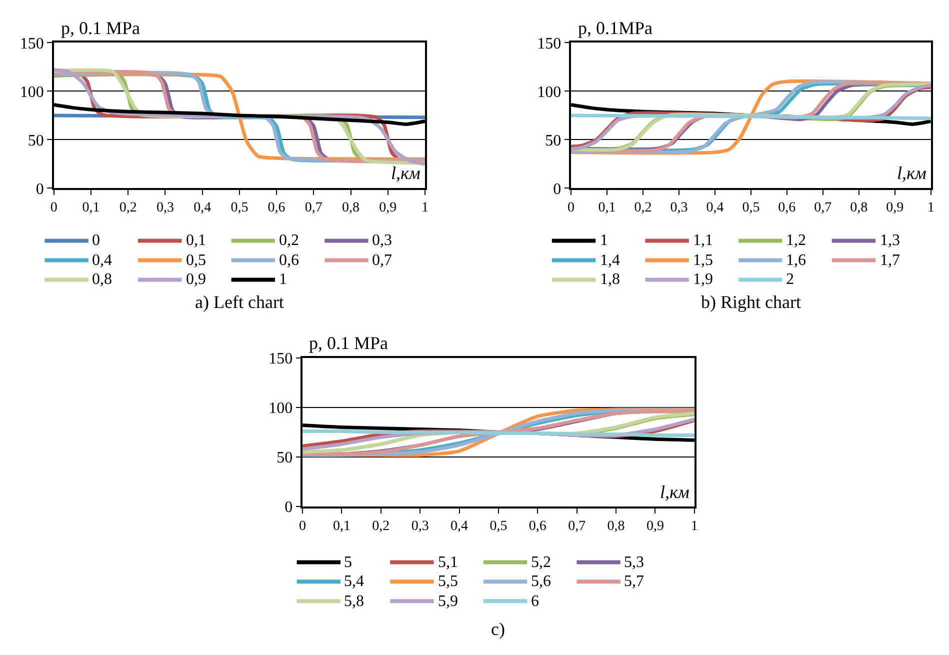 This screenshot has height=655, width=949. I want to click on legend-label: 0,8, so click(102, 279).